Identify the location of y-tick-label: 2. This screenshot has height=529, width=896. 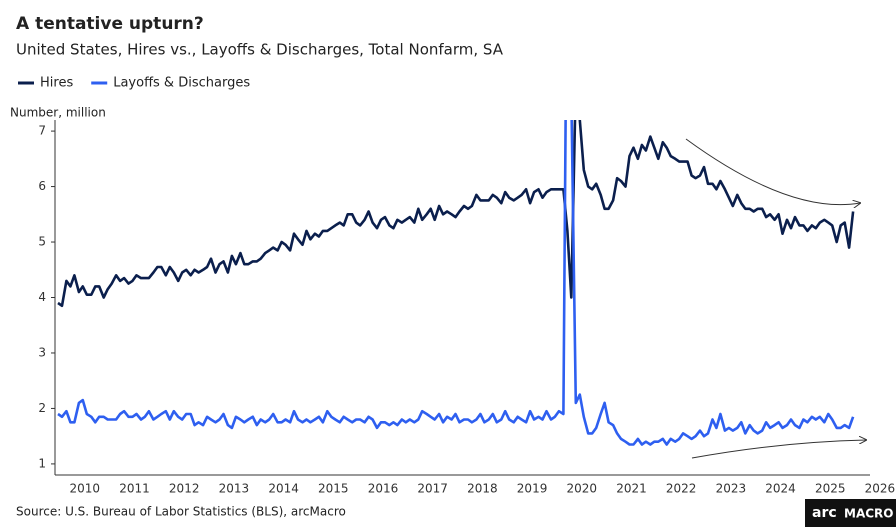
(42, 408).